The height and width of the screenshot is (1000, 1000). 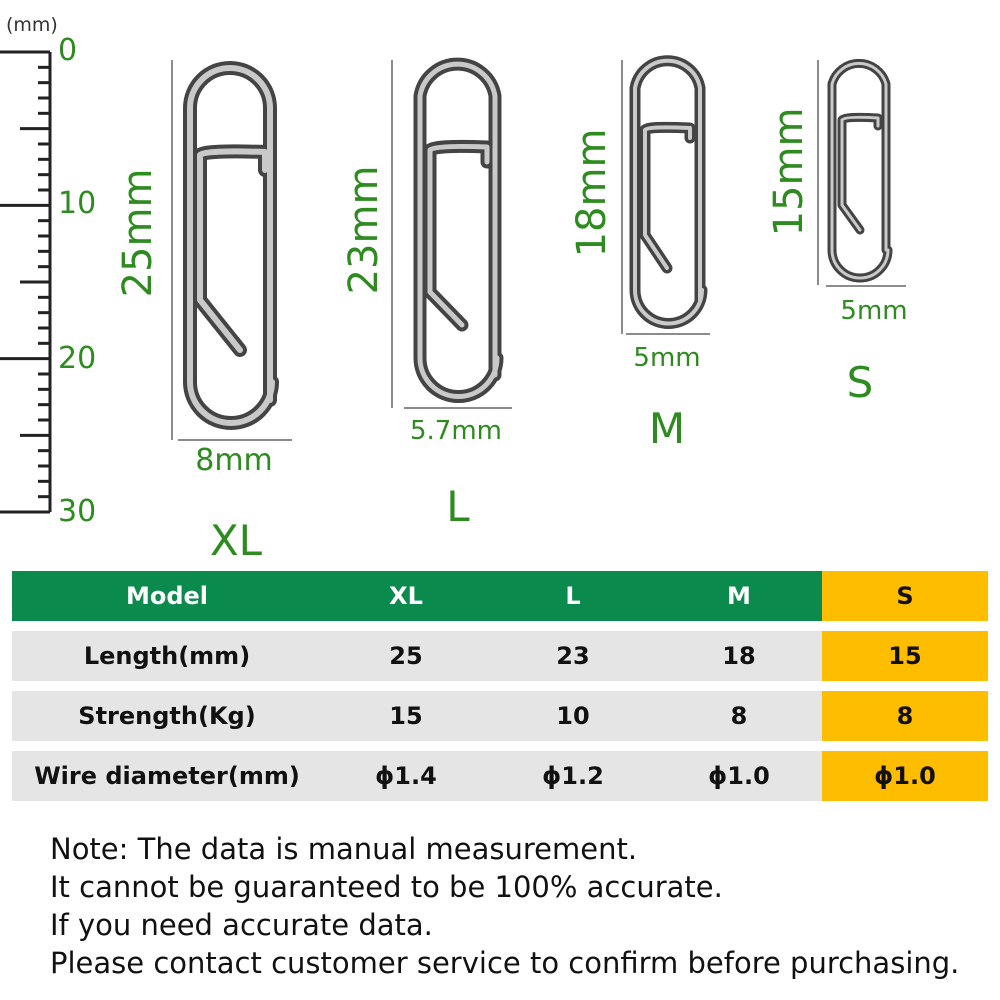 What do you see at coordinates (234, 460) in the screenshot?
I see `clip-xl-width-label: 8mm` at bounding box center [234, 460].